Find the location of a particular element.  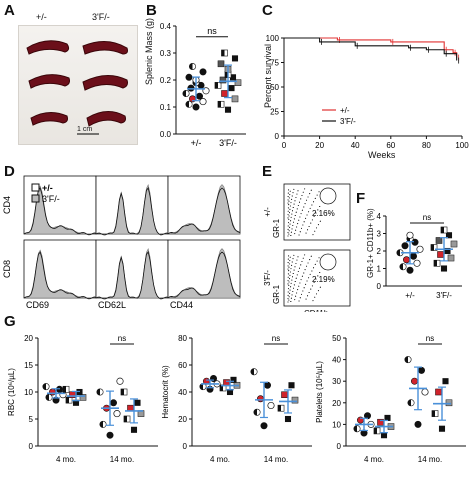

d-histogram-frame is located at coordinates (132, 205).